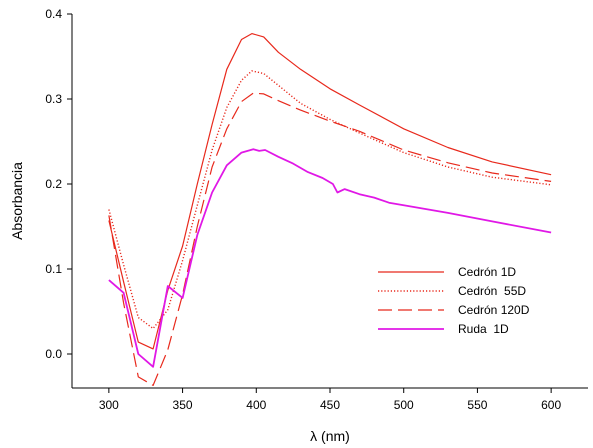 The height and width of the screenshot is (448, 593). What do you see at coordinates (492, 291) in the screenshot?
I see `legend-label-2: Cedrón 55D` at bounding box center [492, 291].